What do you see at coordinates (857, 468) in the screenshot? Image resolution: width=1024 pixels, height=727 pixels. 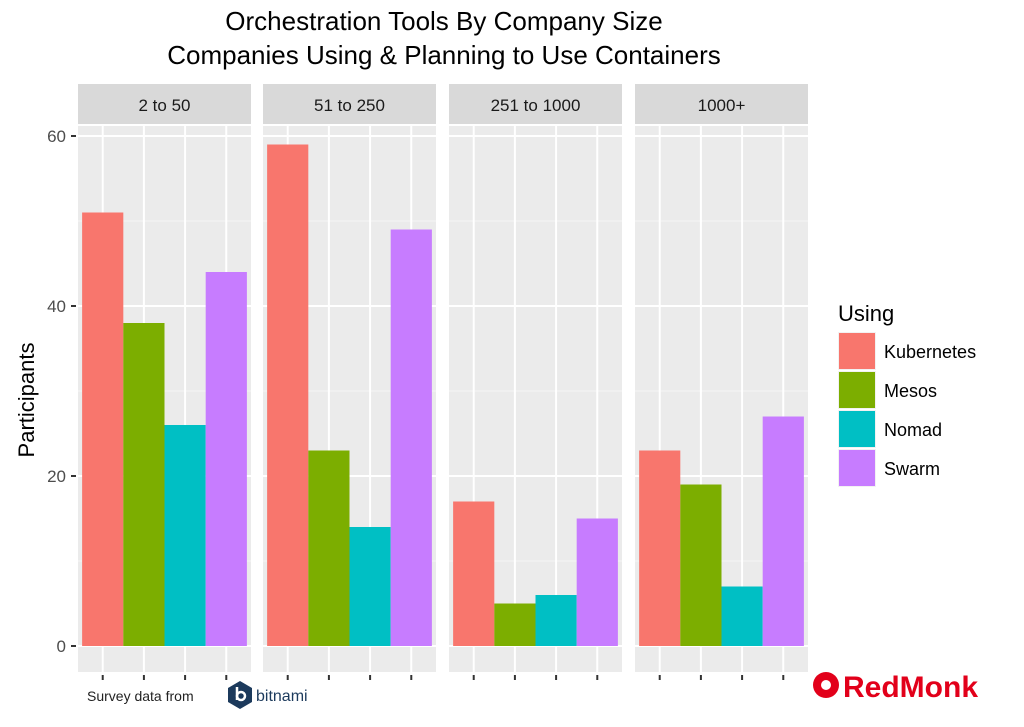 I see `legend-swatch-swarm` at bounding box center [857, 468].